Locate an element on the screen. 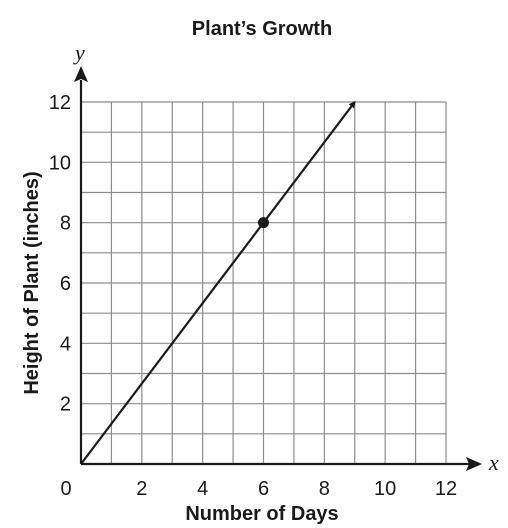 The height and width of the screenshot is (528, 508). data-point is located at coordinates (263, 223).